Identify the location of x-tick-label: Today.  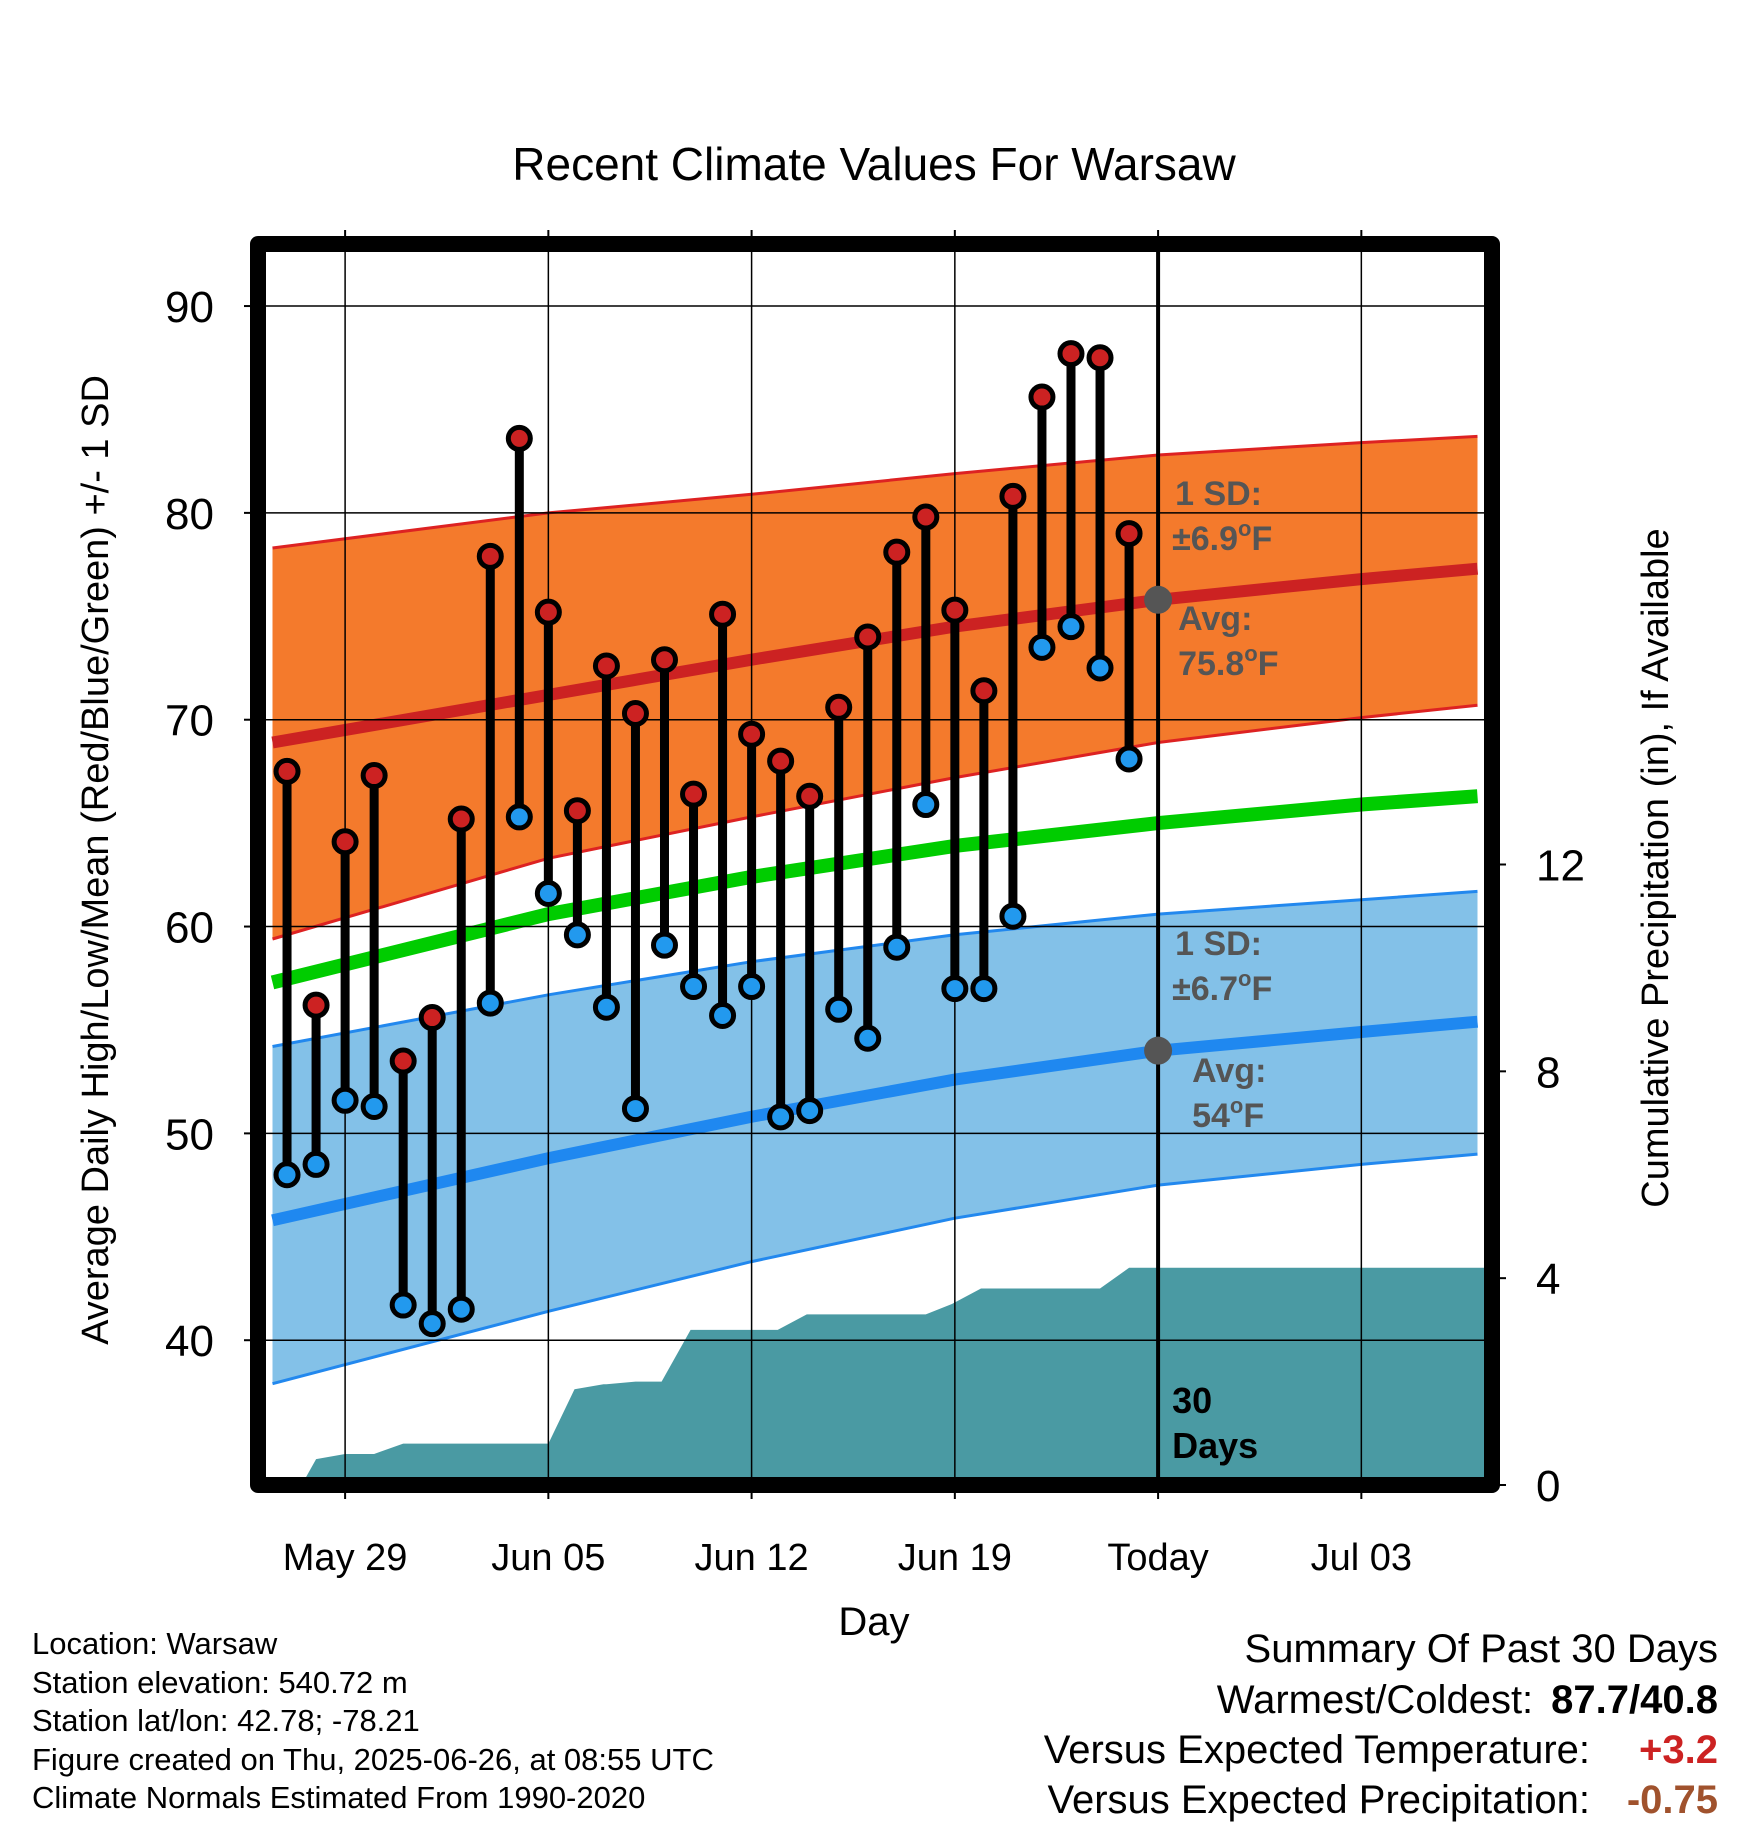
(1157, 1558).